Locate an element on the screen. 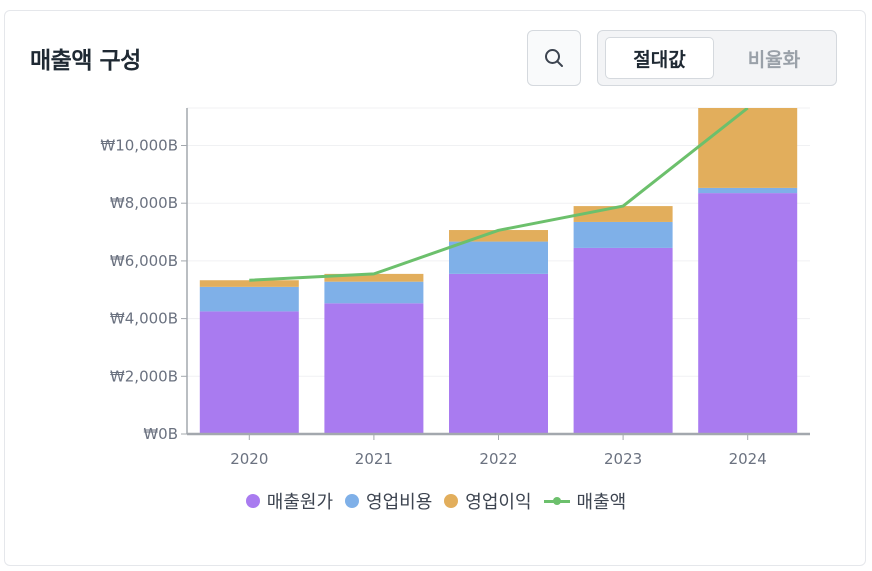 Image resolution: width=872 pixels, height=571 pixels. toggle-absolute: 절대값 is located at coordinates (659, 58).